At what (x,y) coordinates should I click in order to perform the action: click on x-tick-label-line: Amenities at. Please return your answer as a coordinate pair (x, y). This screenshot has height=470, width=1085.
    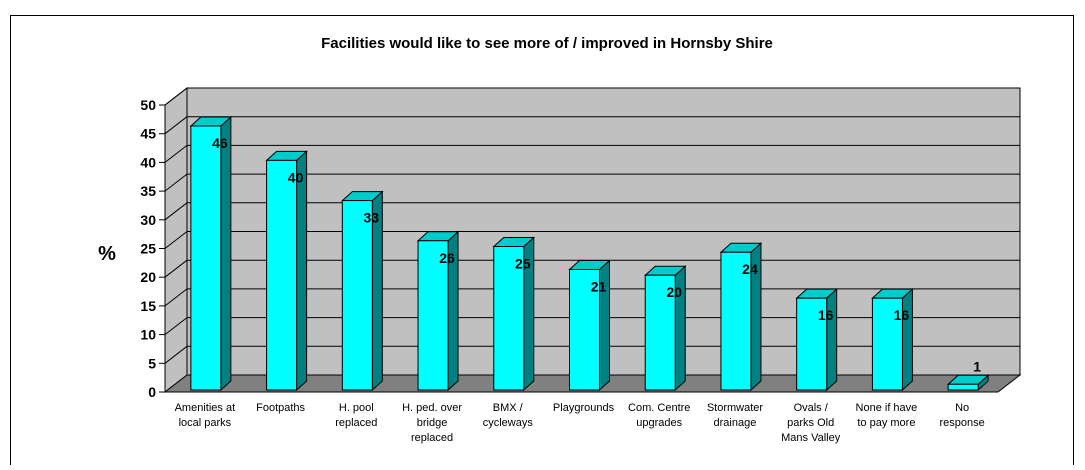
    Looking at the image, I should click on (205, 408).